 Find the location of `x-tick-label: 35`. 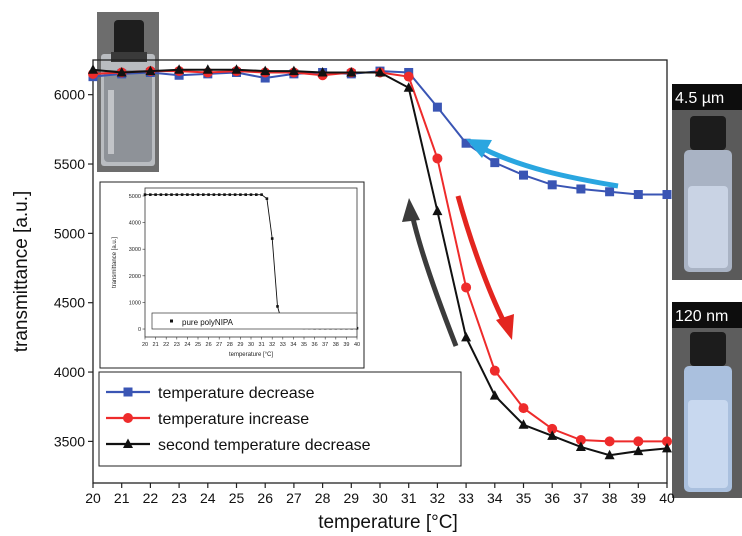

x-tick-label: 35 is located at coordinates (524, 498).